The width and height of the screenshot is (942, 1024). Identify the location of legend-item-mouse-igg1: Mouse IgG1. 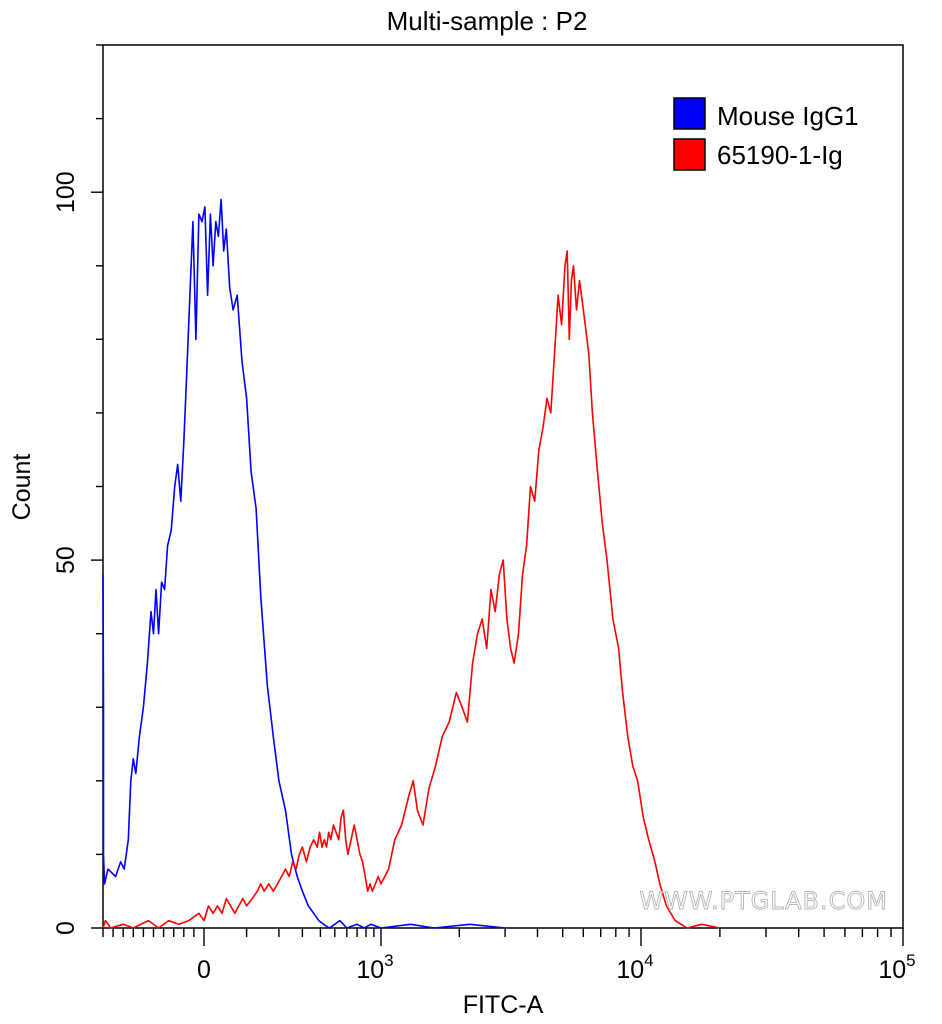
(766, 114).